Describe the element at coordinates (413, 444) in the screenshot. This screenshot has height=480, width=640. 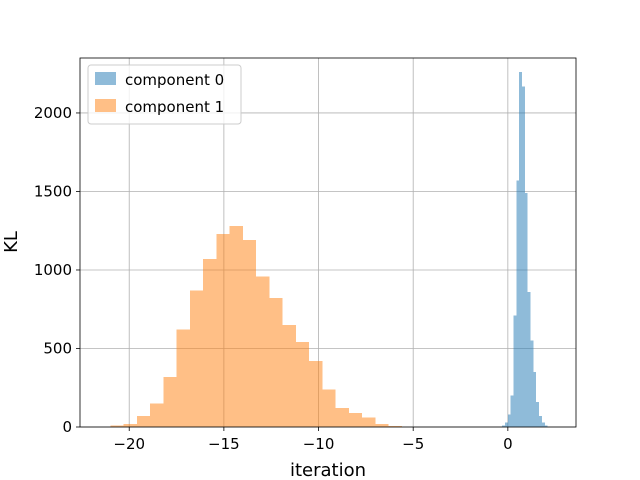
I see `x-tick-label: −5` at that location.